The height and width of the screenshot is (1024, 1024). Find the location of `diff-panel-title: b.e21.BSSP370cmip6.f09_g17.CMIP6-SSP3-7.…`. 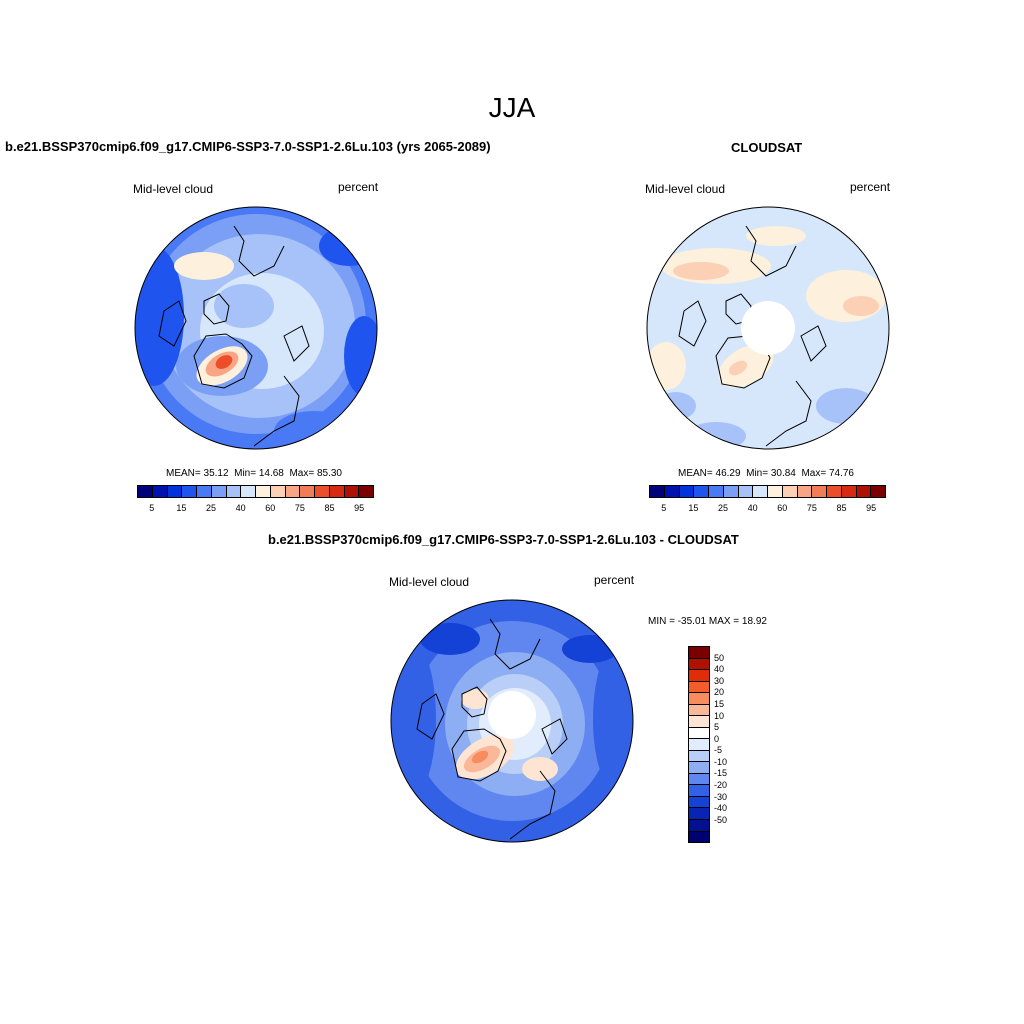

diff-panel-title: b.e21.BSSP370cmip6.f09_g17.CMIP6-SSP3-7.… is located at coordinates (503, 539).